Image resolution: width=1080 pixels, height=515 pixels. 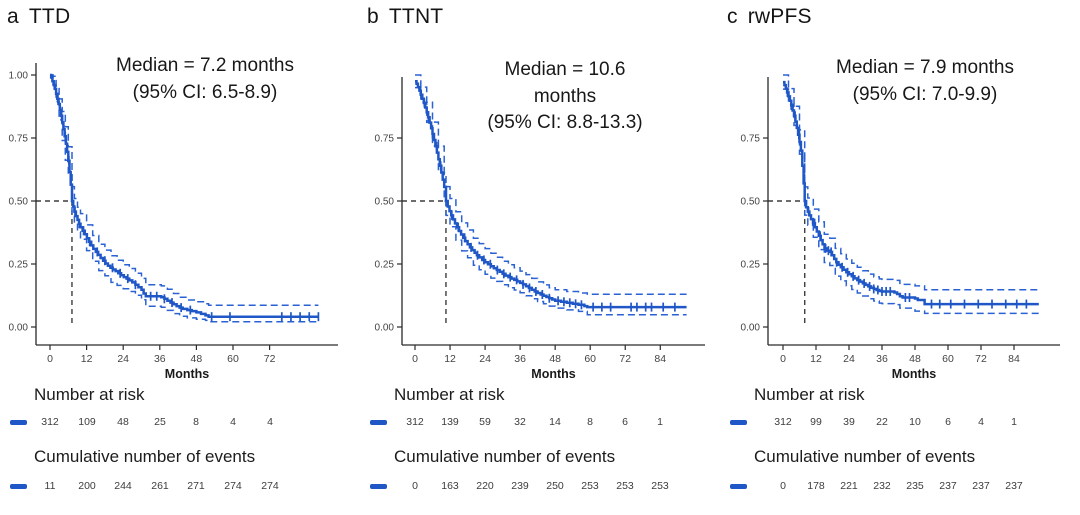 I want to click on annotation-line: Median = 10.6, so click(x=565, y=69).